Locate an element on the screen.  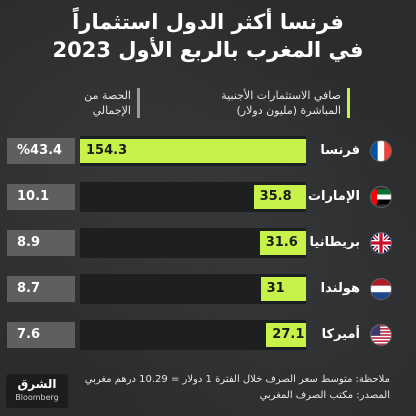
share-value: 10.1 is located at coordinates (41, 197).